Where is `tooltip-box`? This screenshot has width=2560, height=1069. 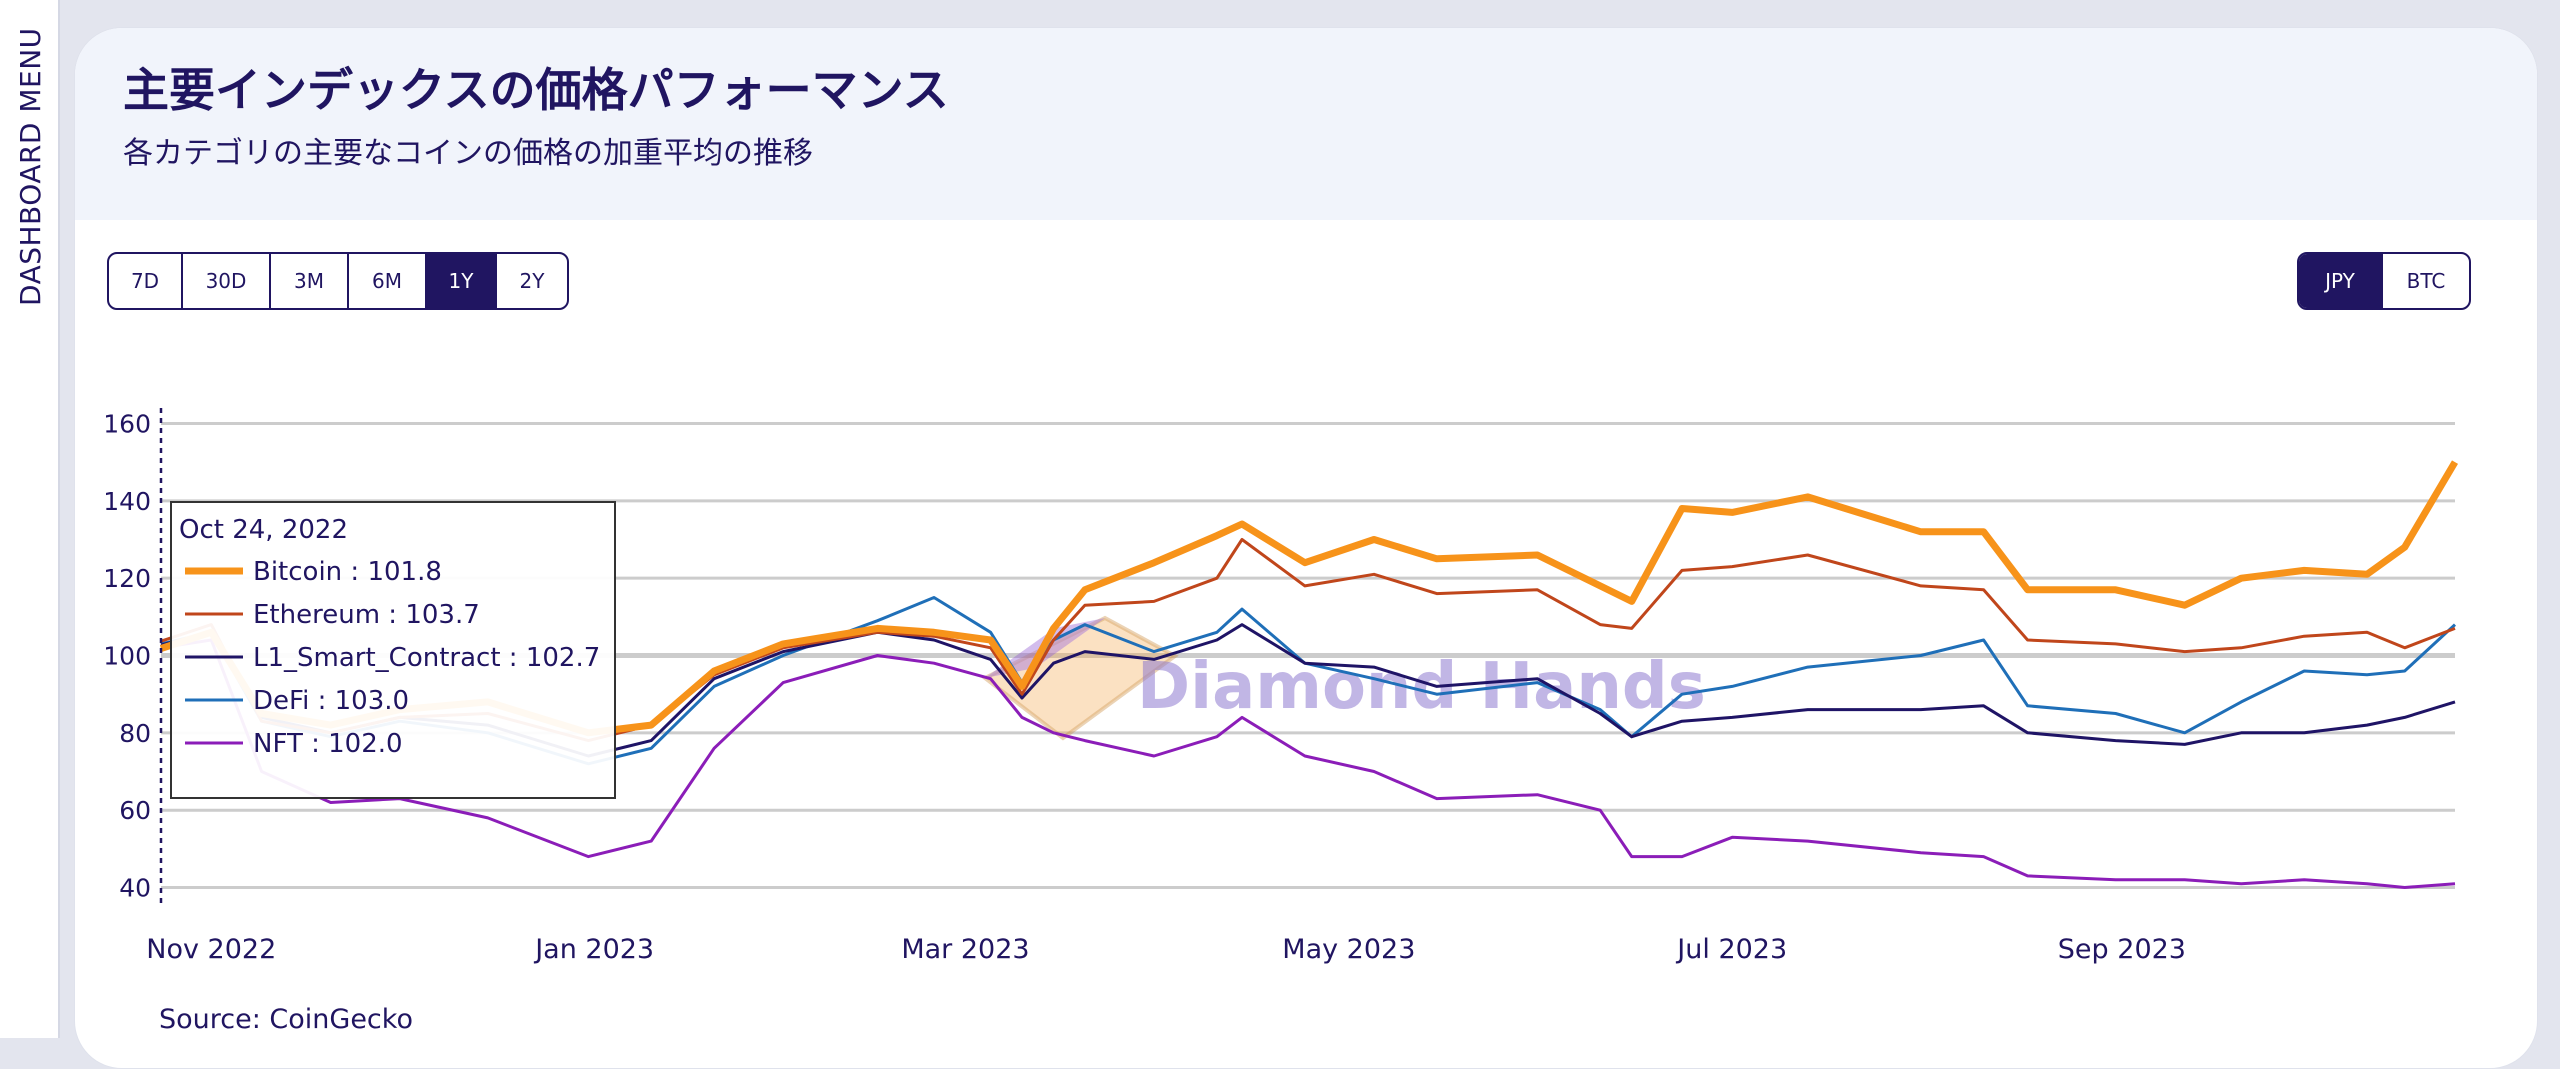
tooltip-box is located at coordinates (393, 650).